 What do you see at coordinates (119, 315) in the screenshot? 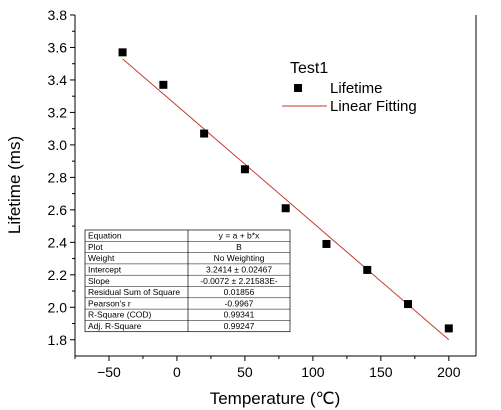
I see `fit-table-label: R-Square (COD)` at bounding box center [119, 315].